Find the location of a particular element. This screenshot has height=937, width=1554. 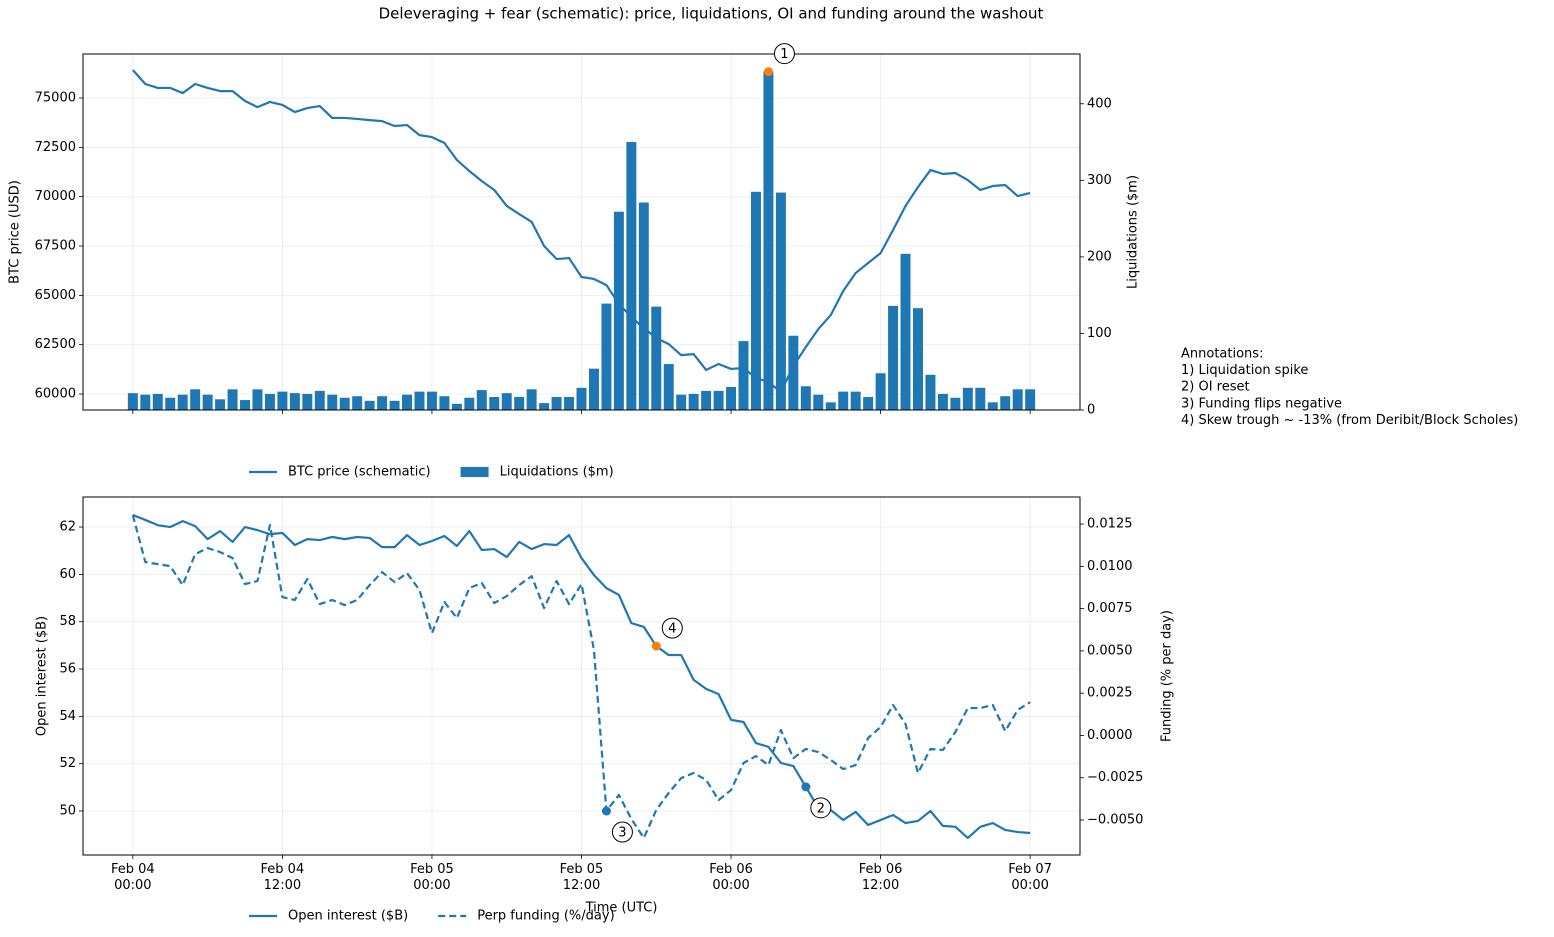

y2-tick-label: 0.0025 is located at coordinates (1110, 693).